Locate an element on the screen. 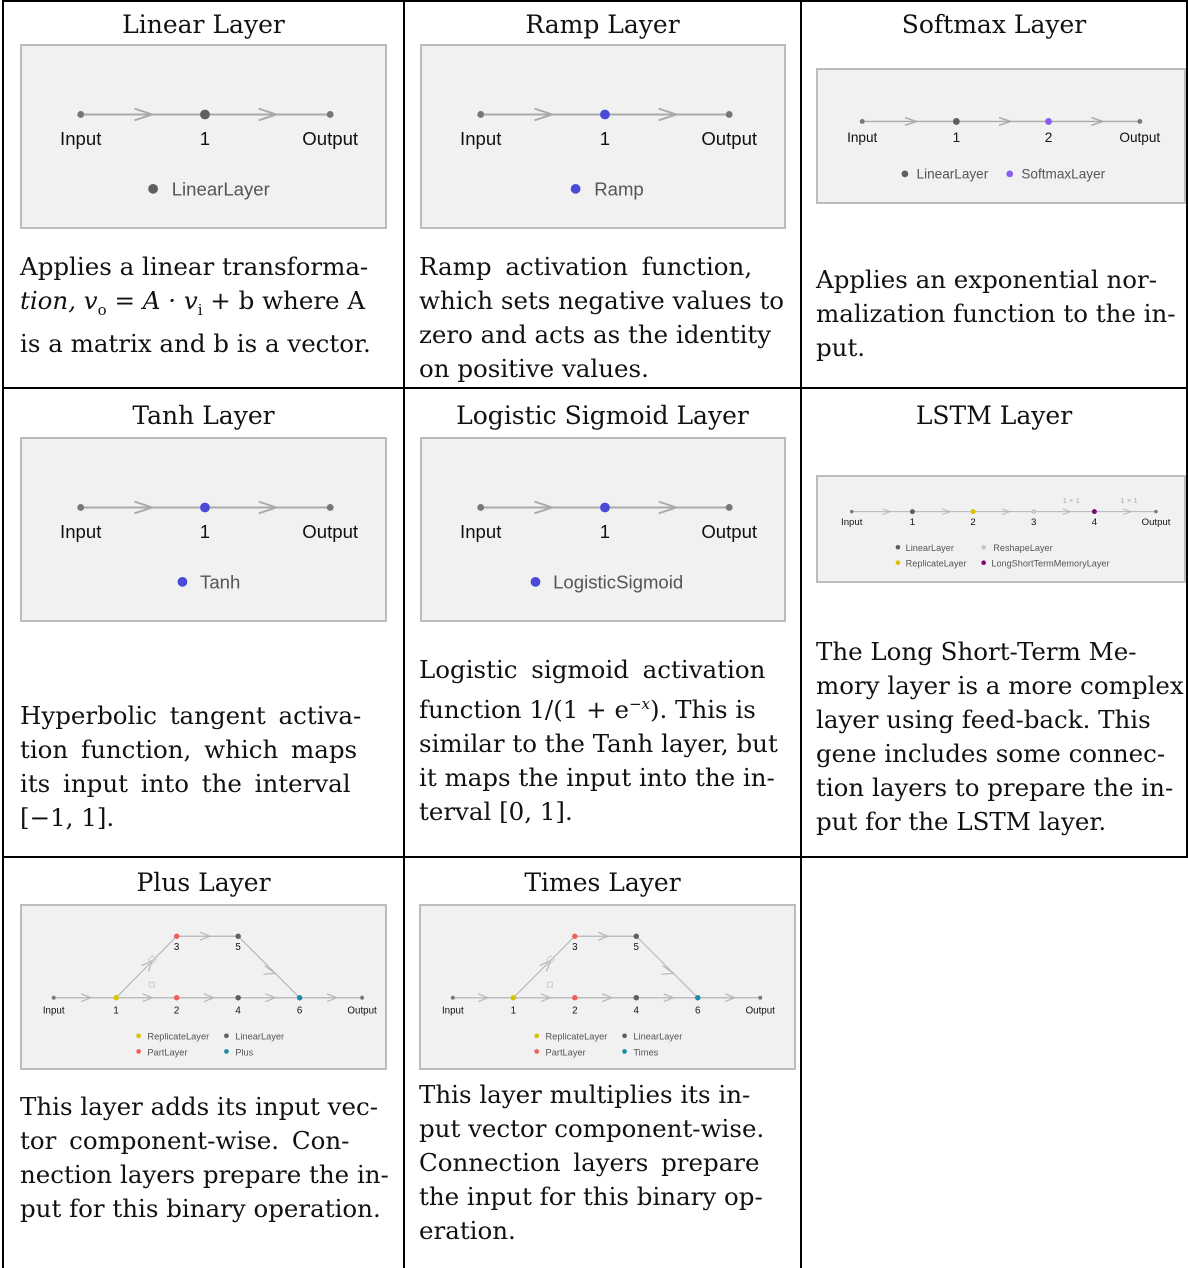 The image size is (1188, 1268). desc-line: put for this binary operation. is located at coordinates (200, 1208).